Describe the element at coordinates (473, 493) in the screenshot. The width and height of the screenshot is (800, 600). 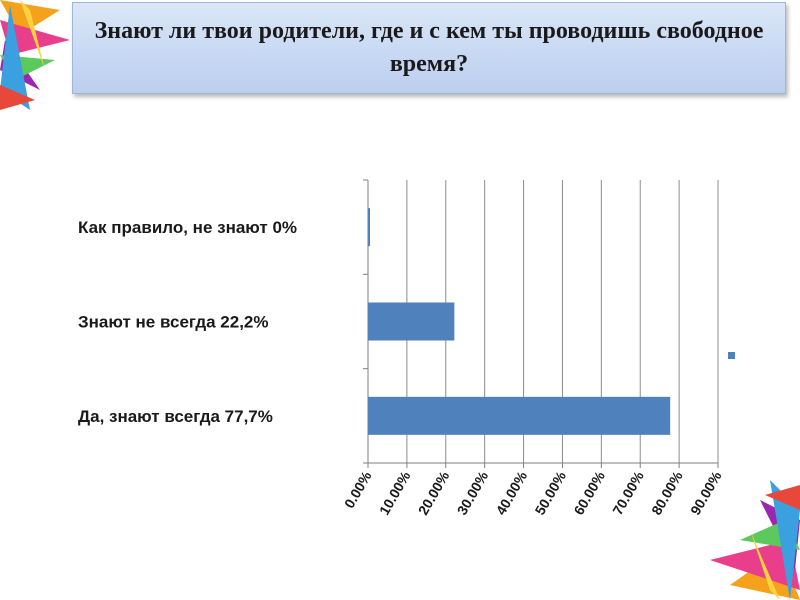
I see `x-tick-label-3: 30.00%` at that location.